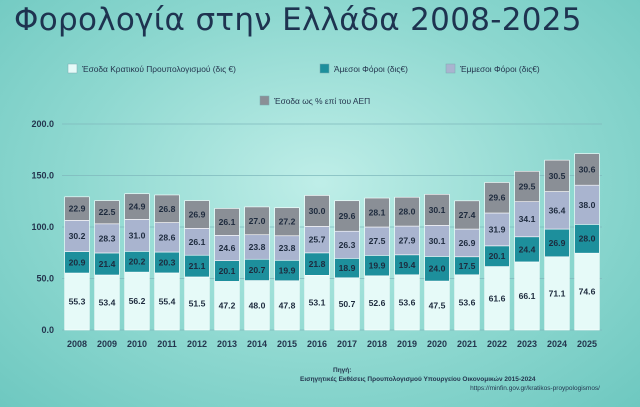 The width and height of the screenshot is (640, 407). Describe the element at coordinates (317, 344) in the screenshot. I see `x-tick-label: 2016` at that location.